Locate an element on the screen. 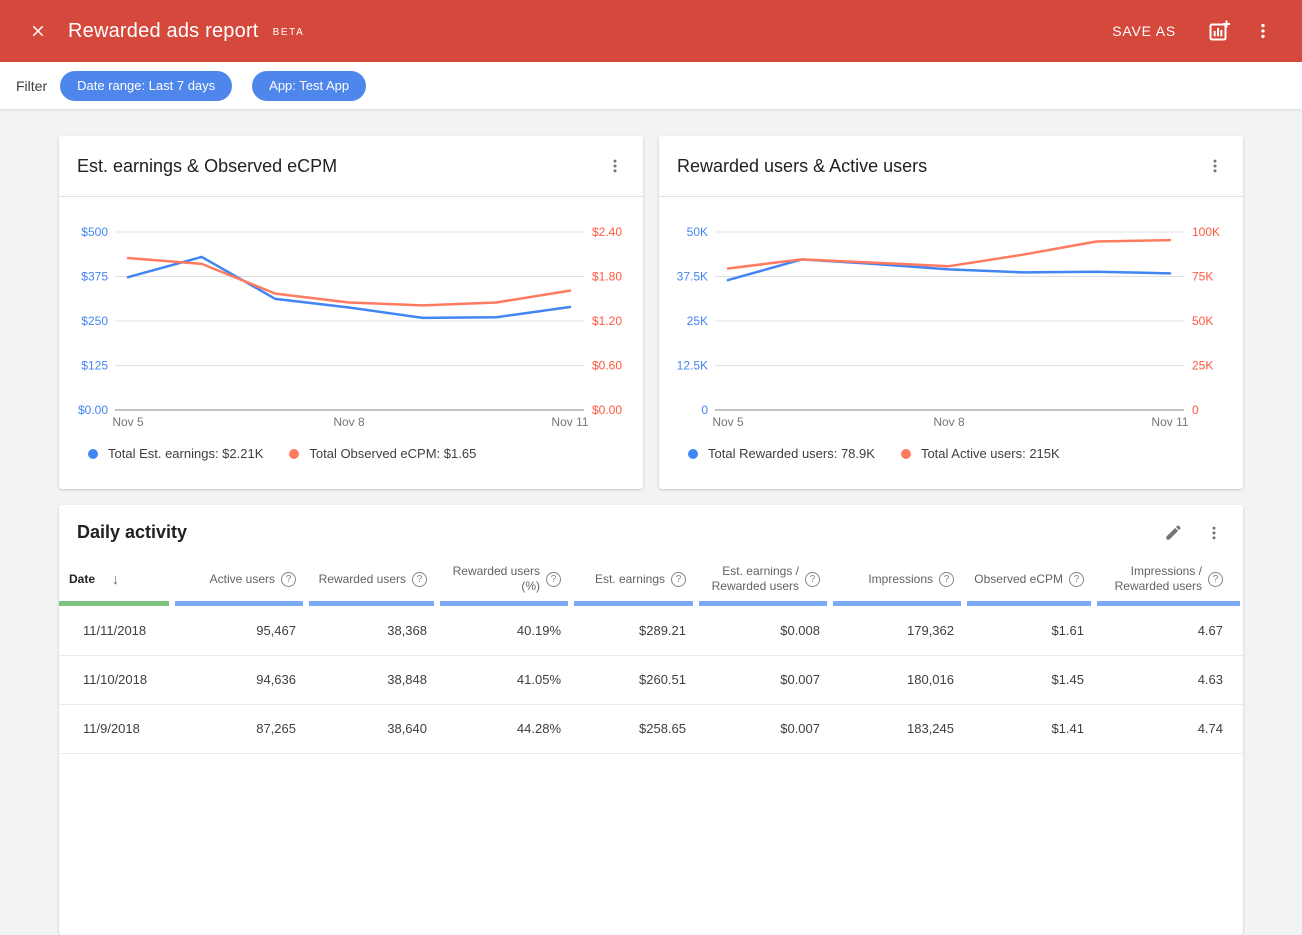  cell-date: 11/10/2018 is located at coordinates (115, 680).